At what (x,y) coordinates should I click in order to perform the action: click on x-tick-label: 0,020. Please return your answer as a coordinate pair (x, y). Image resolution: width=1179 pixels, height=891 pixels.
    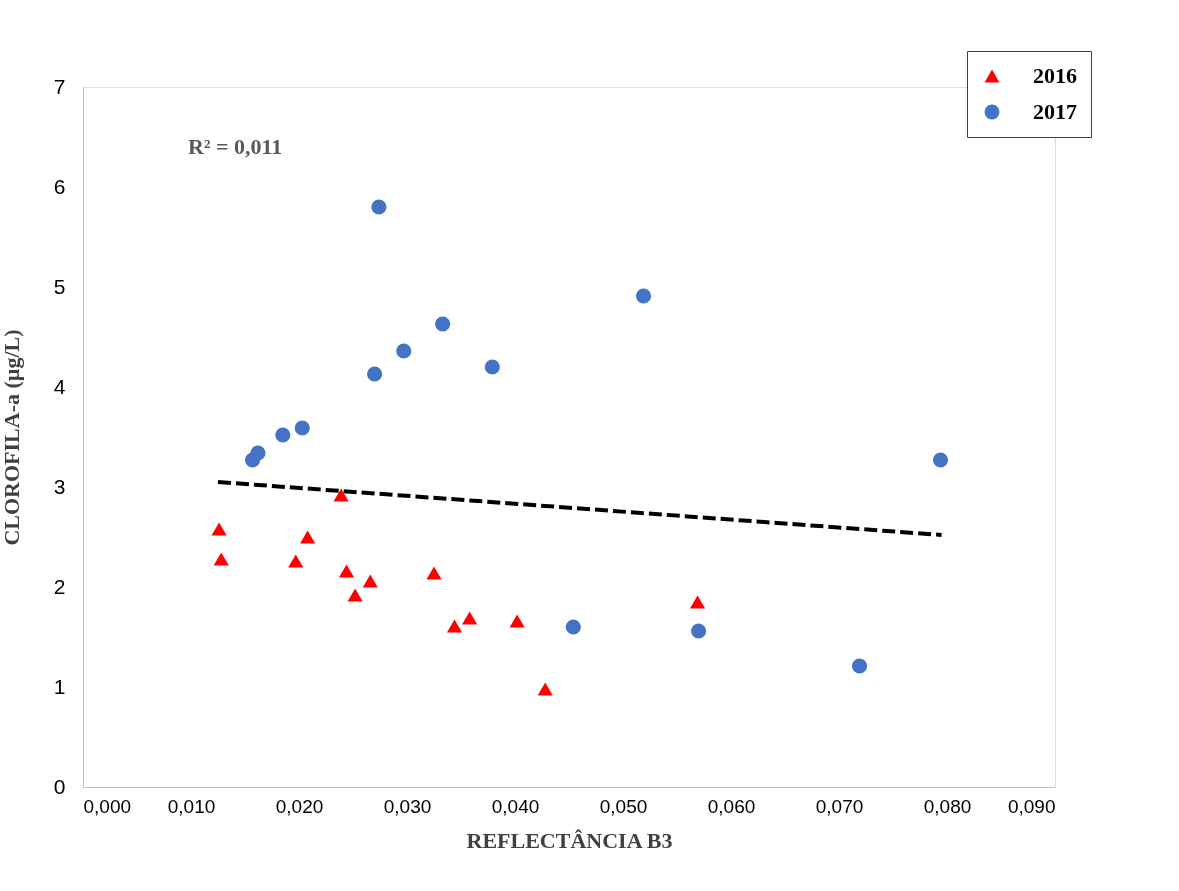
    Looking at the image, I should click on (299, 806).